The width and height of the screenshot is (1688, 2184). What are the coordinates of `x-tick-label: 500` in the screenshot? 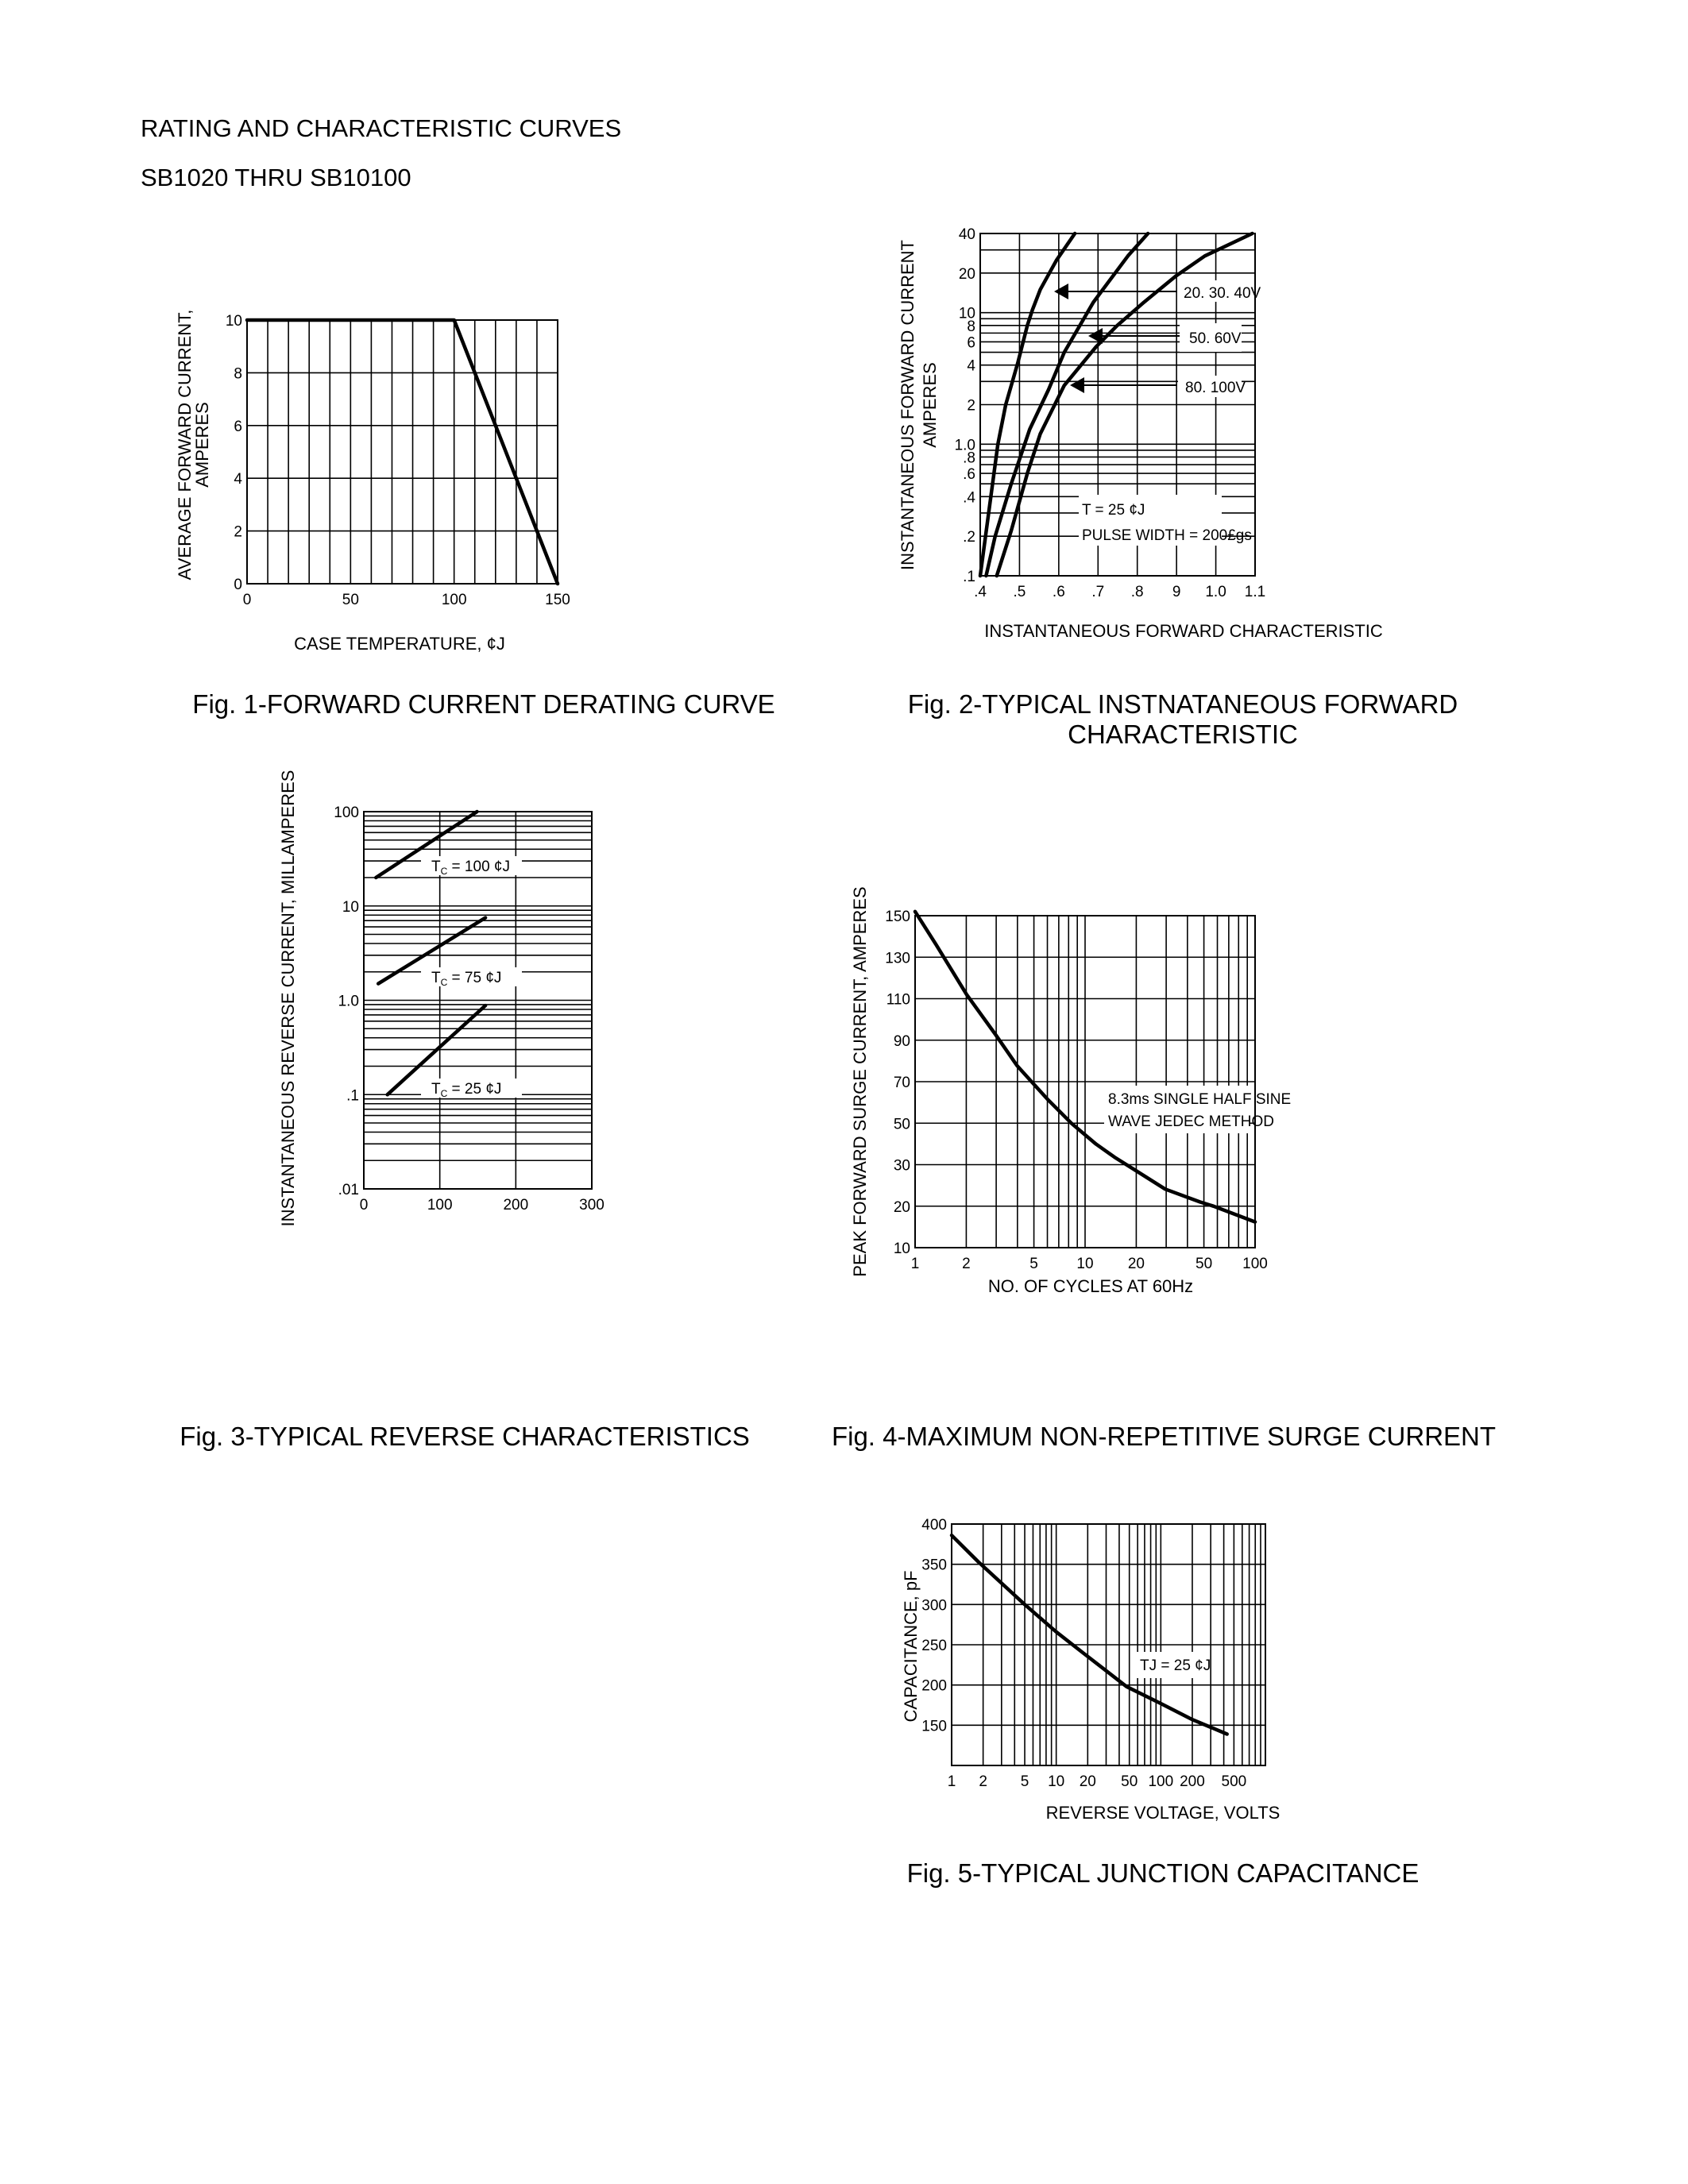 It's located at (1234, 1781).